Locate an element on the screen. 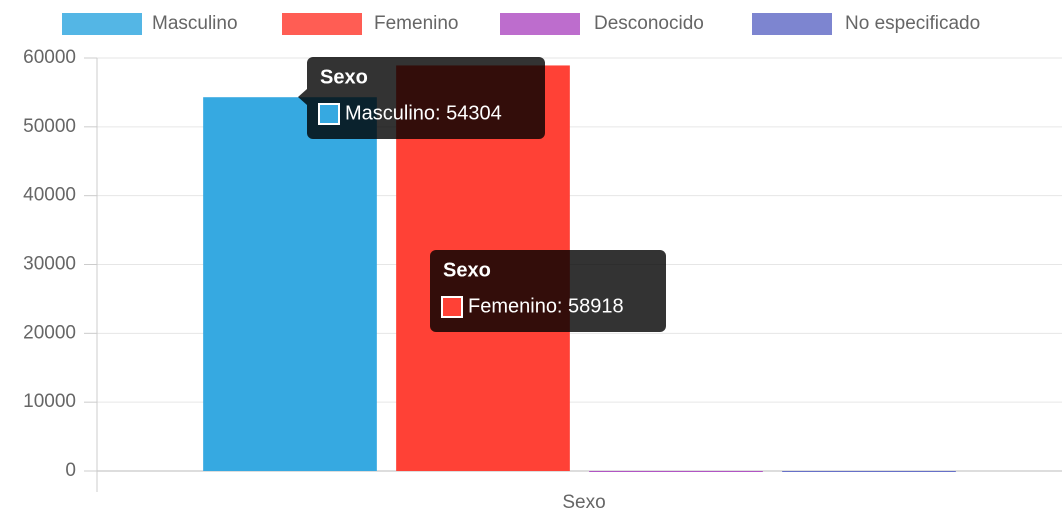 Image resolution: width=1062 pixels, height=515 pixels. legend-label: No especificado is located at coordinates (912, 23).